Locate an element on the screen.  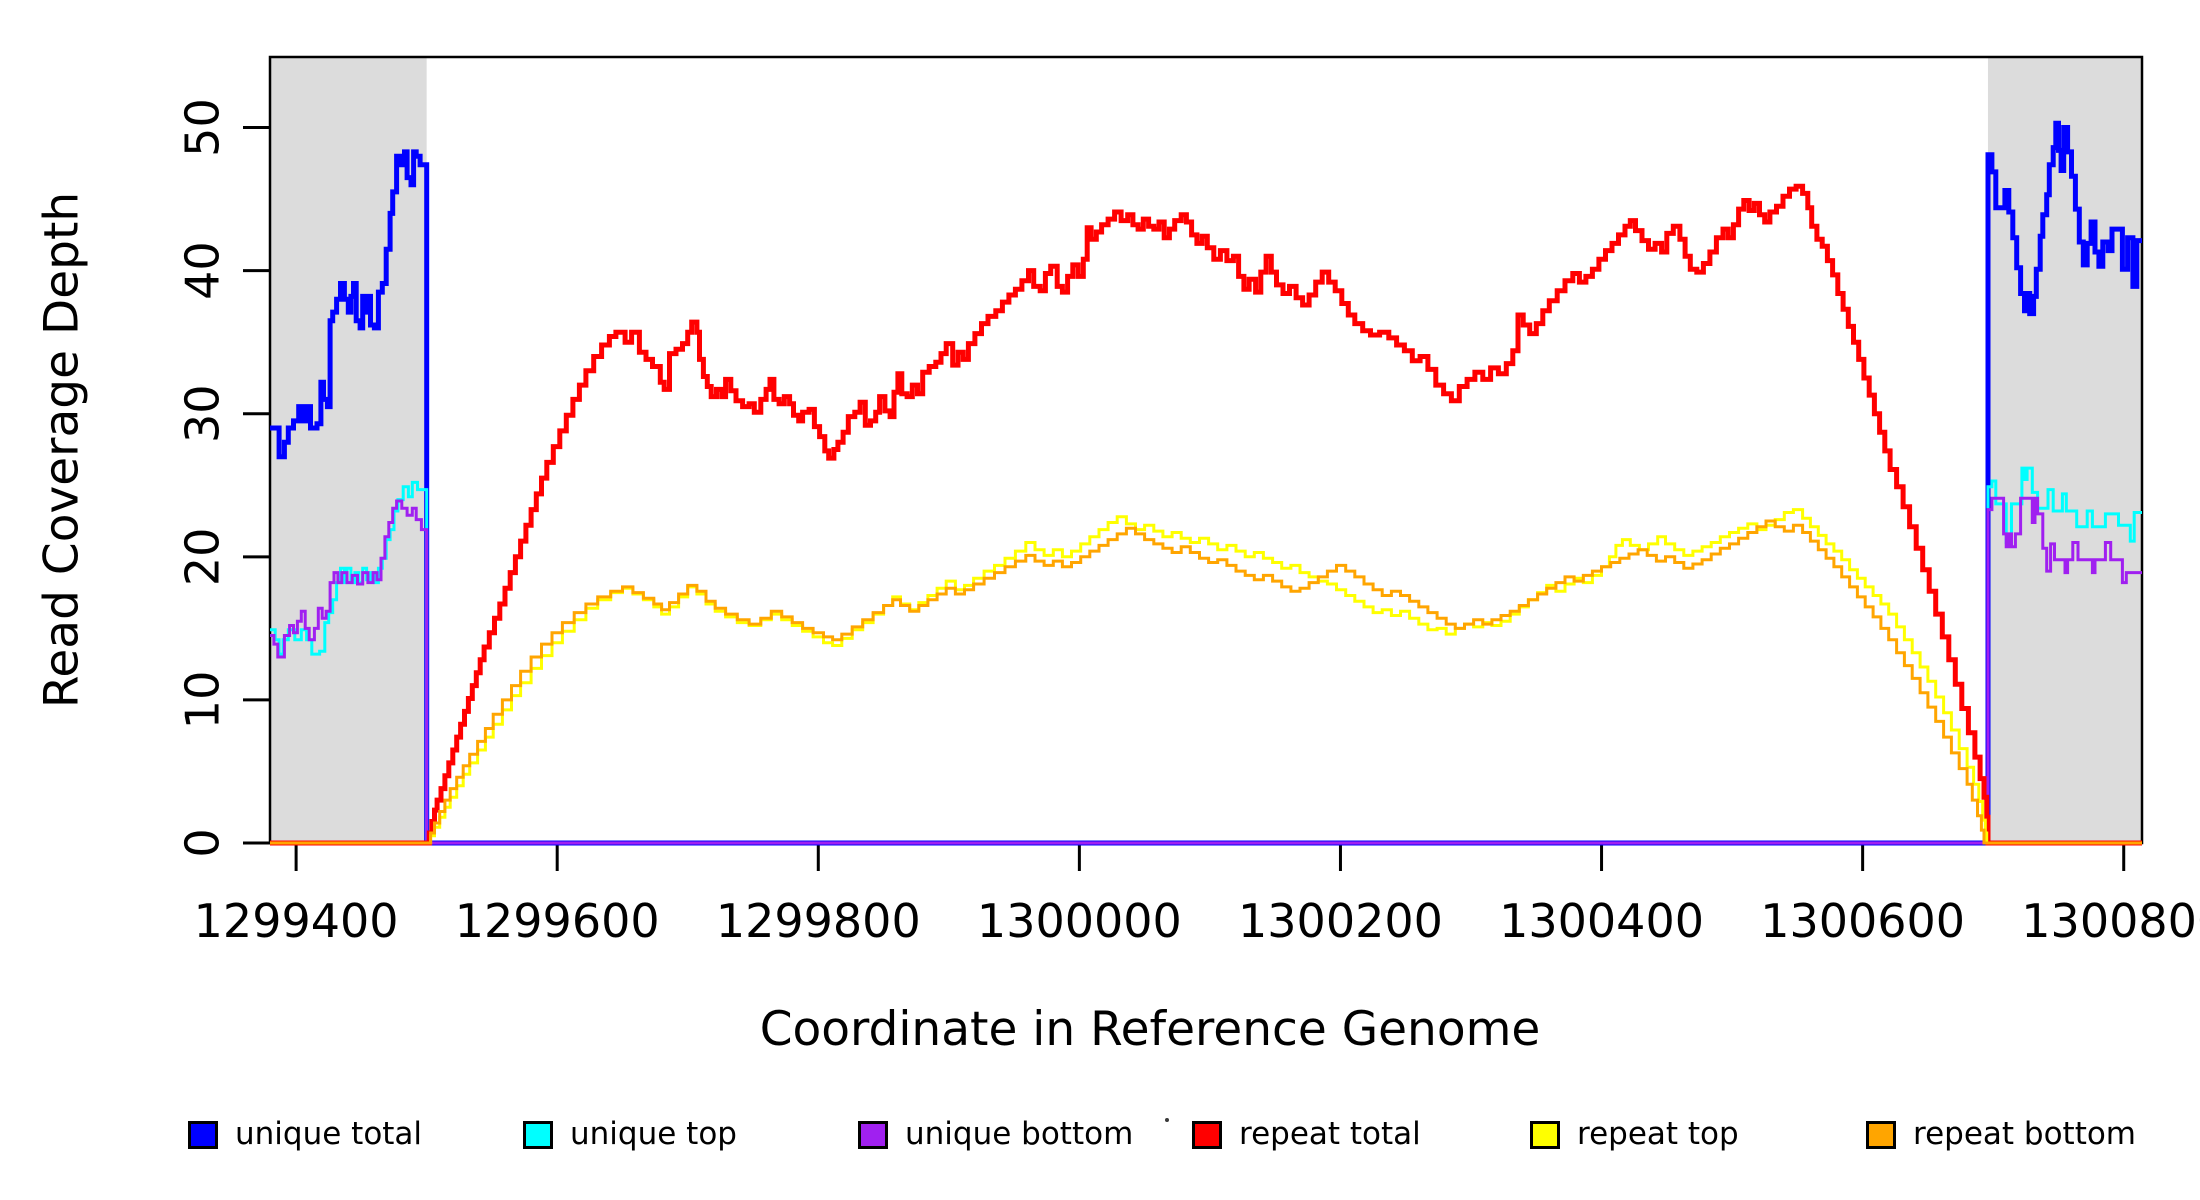
x-tick-label: 1300400 is located at coordinates (1601, 921).